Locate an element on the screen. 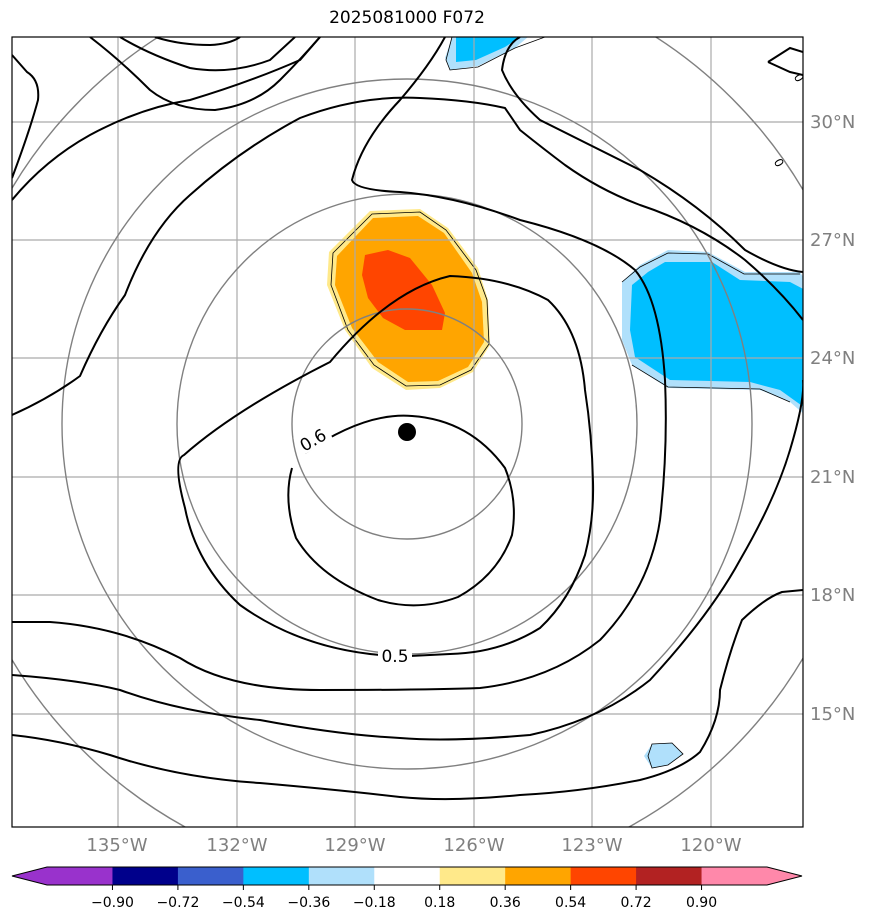  lon-label-126w: 126°W is located at coordinates (473, 845).